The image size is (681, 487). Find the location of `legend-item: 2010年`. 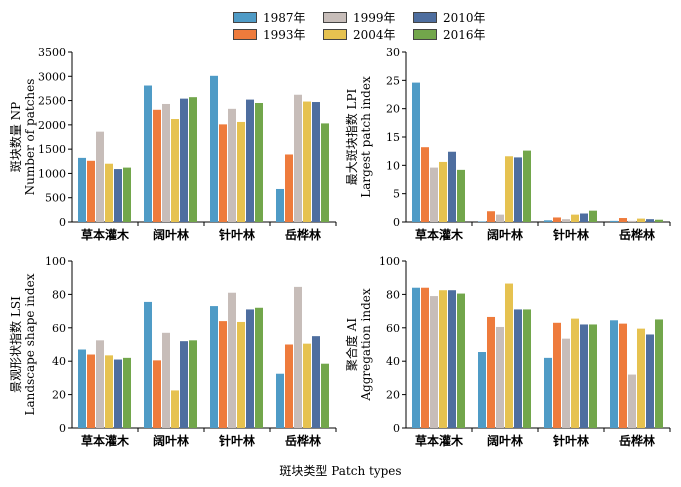

legend-item: 2010年 is located at coordinates (449, 17).